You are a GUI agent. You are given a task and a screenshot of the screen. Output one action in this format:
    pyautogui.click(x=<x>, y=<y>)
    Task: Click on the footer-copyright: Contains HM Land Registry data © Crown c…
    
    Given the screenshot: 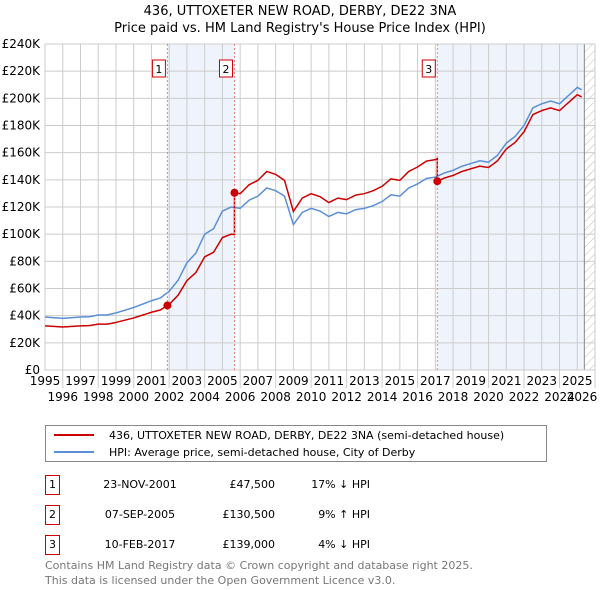 What is the action you would take?
    pyautogui.click(x=259, y=565)
    